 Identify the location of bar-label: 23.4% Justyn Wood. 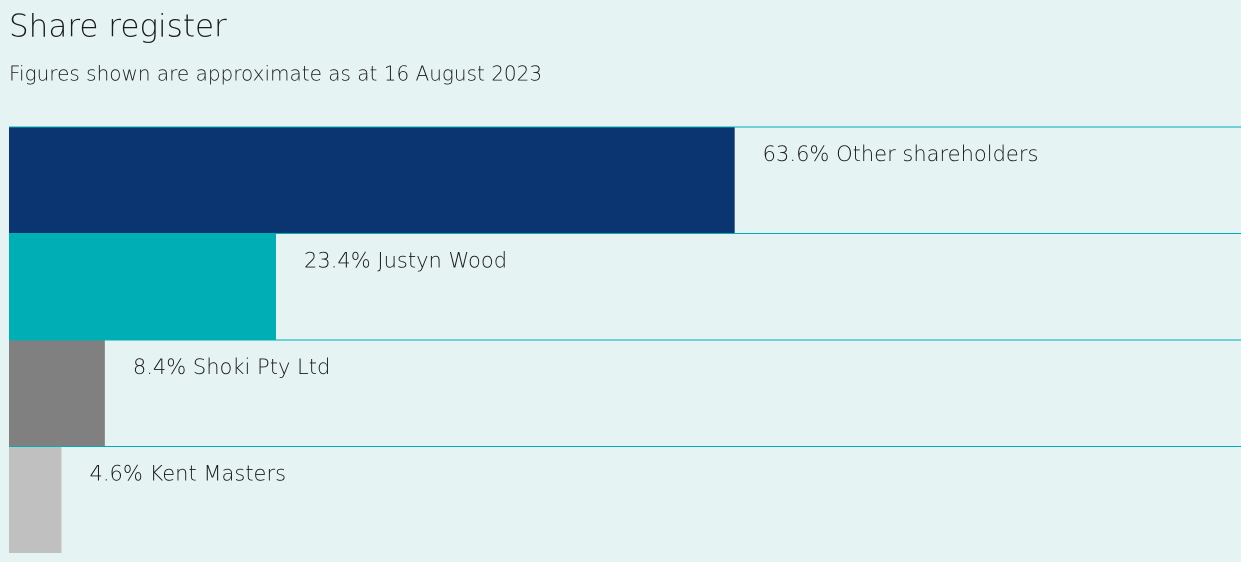
(405, 261).